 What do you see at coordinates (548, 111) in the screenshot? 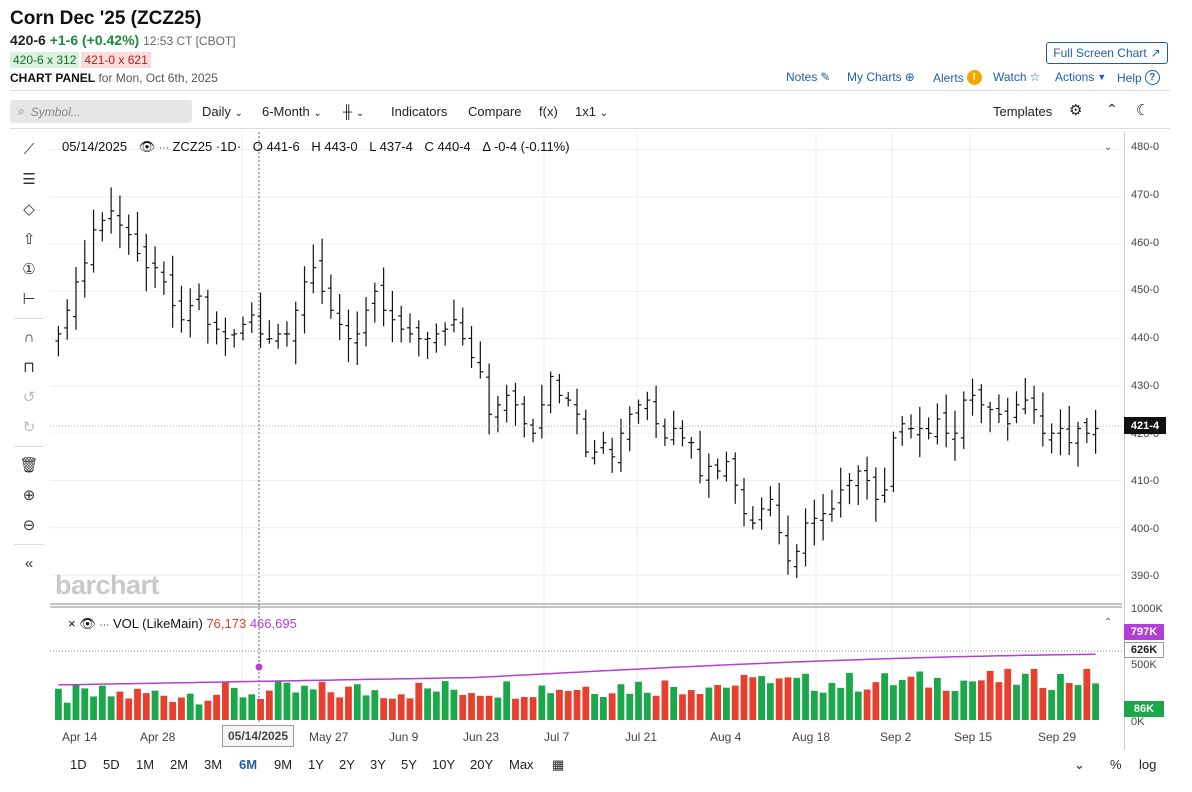
I see `fx-button: f(x)` at bounding box center [548, 111].